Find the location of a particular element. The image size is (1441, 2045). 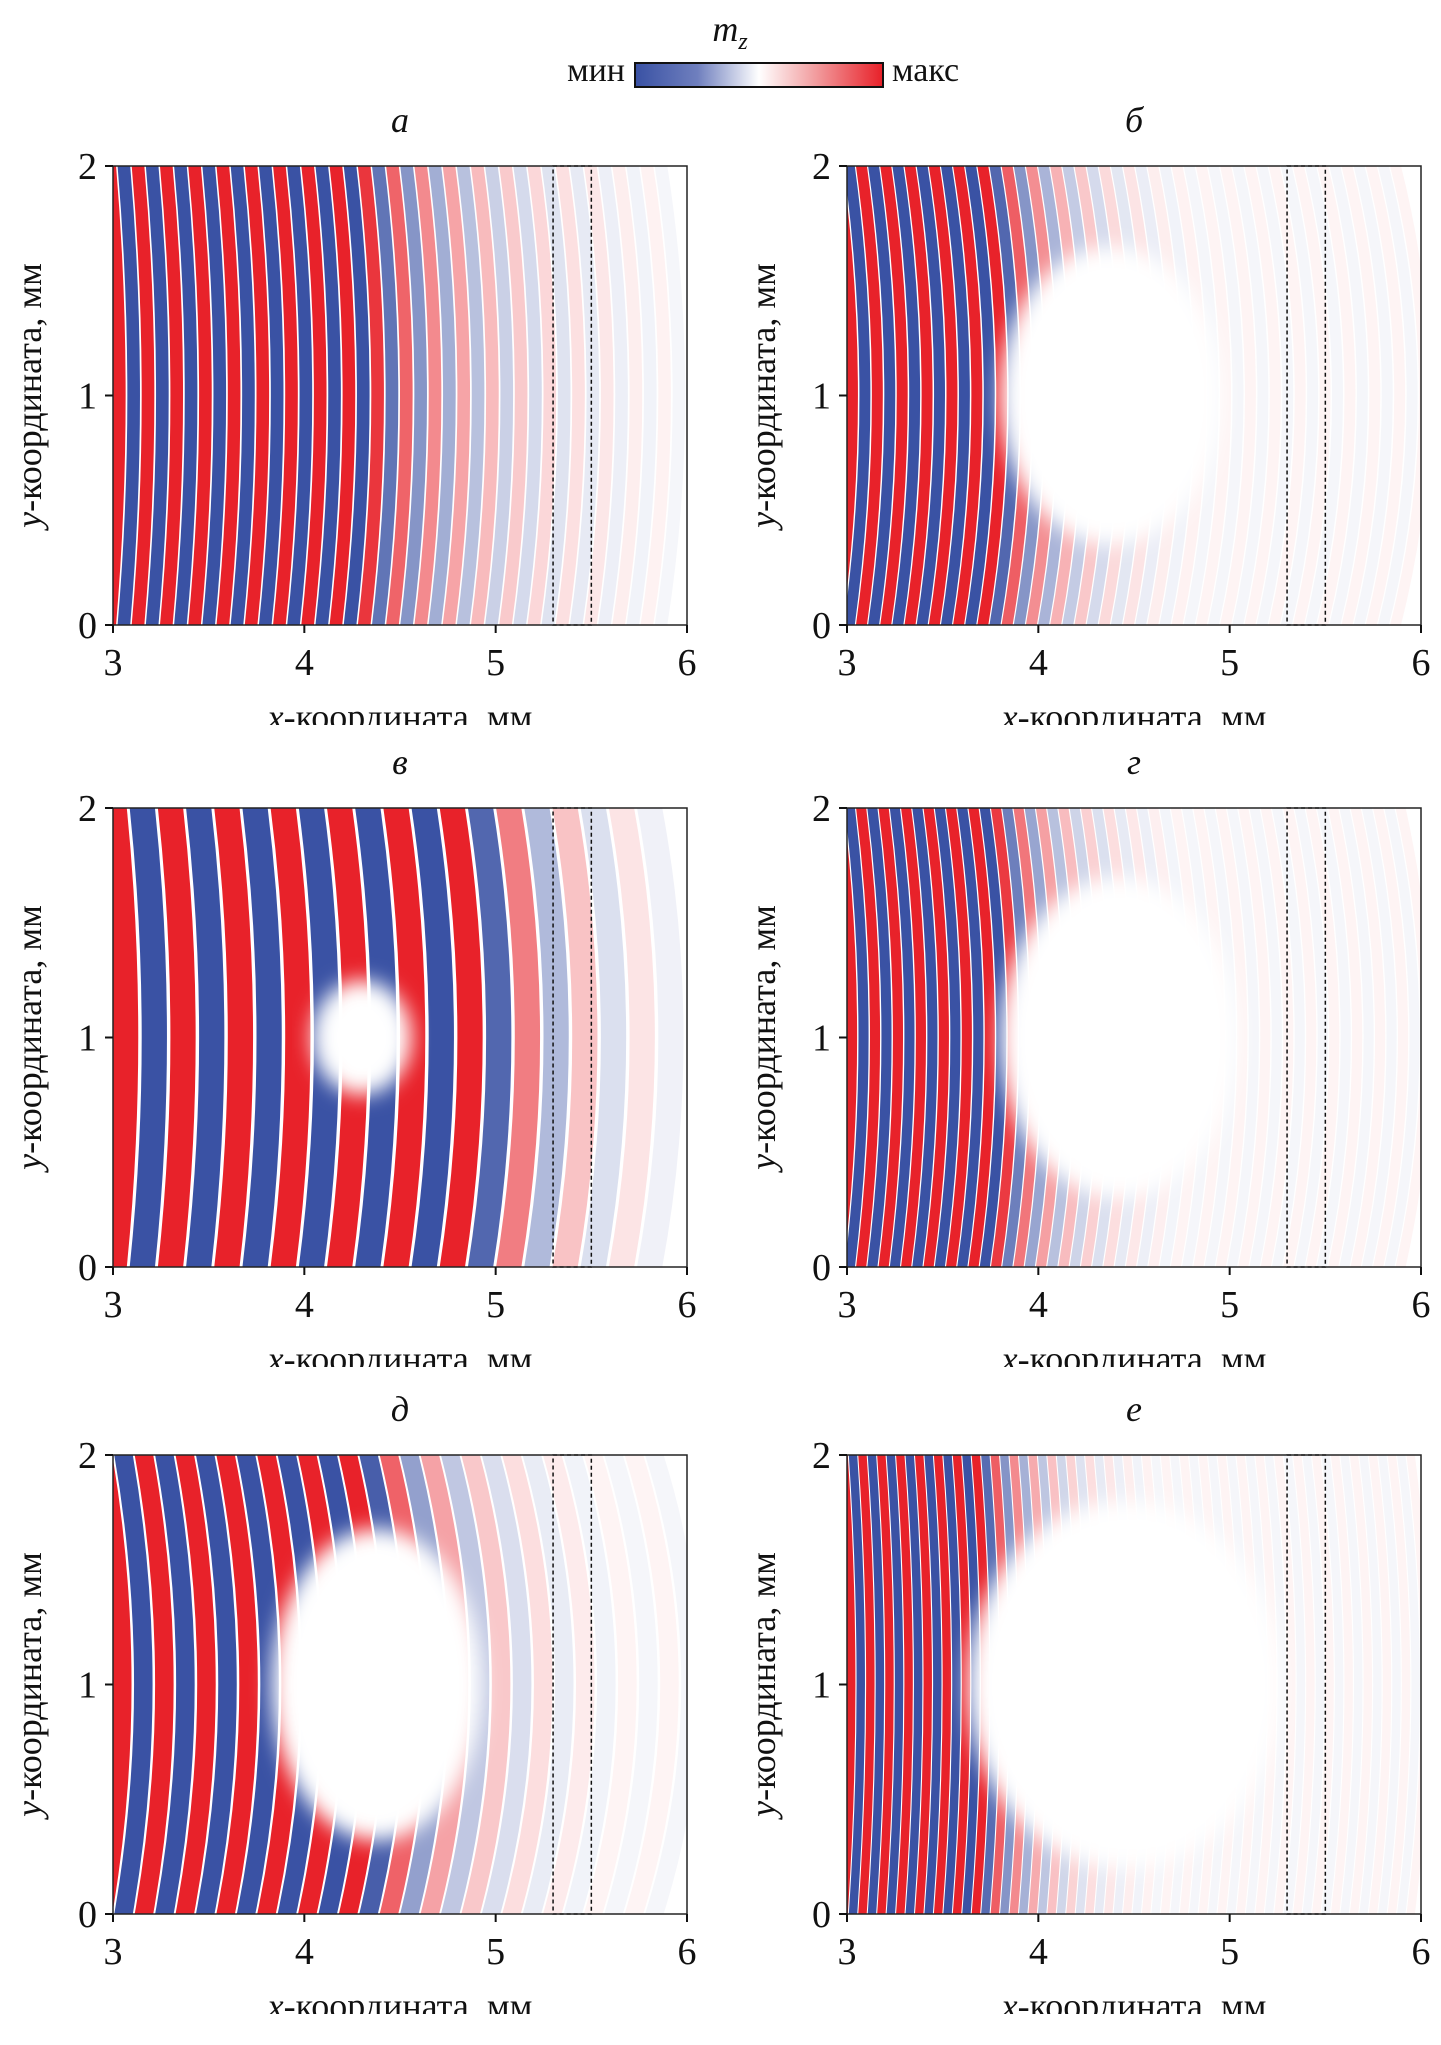

x-axis-label: x-координата, мм is located at coordinates (400, 711).